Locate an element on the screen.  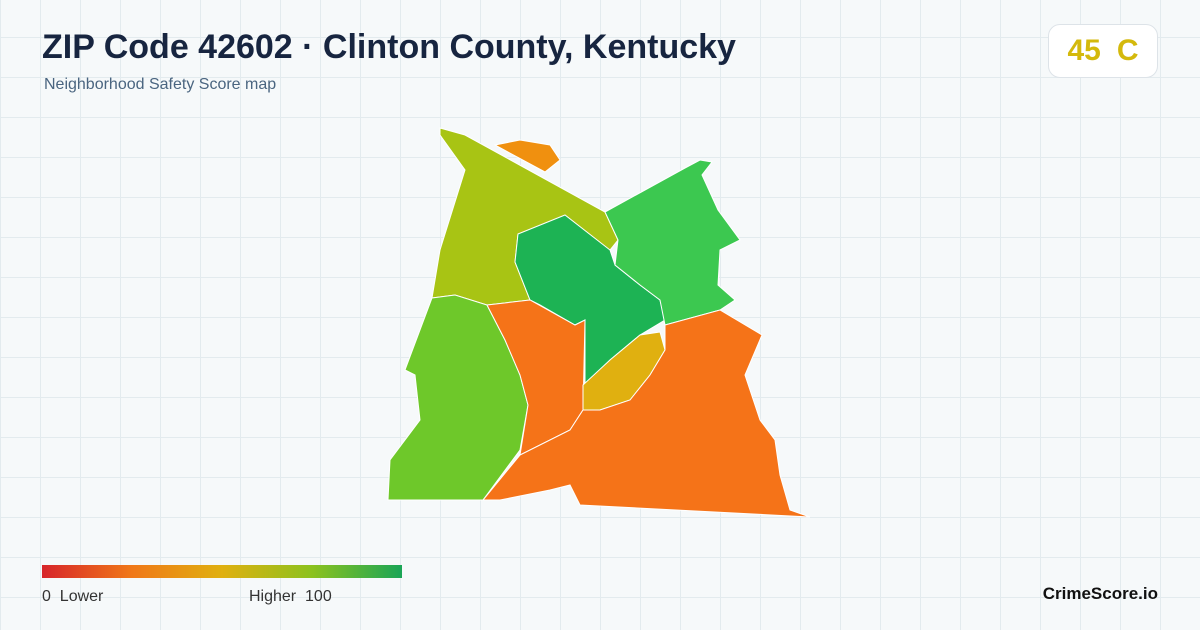
subtitle: Neighborhood Safety Score map is located at coordinates (160, 84).